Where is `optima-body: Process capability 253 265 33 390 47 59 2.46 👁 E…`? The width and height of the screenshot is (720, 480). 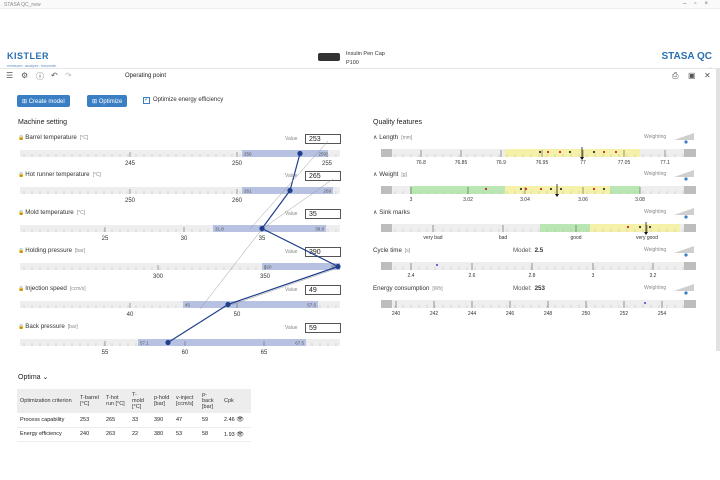
optima-body: Process capability 253 265 33 390 47 59 2.46 👁 E… is located at coordinates (134, 427).